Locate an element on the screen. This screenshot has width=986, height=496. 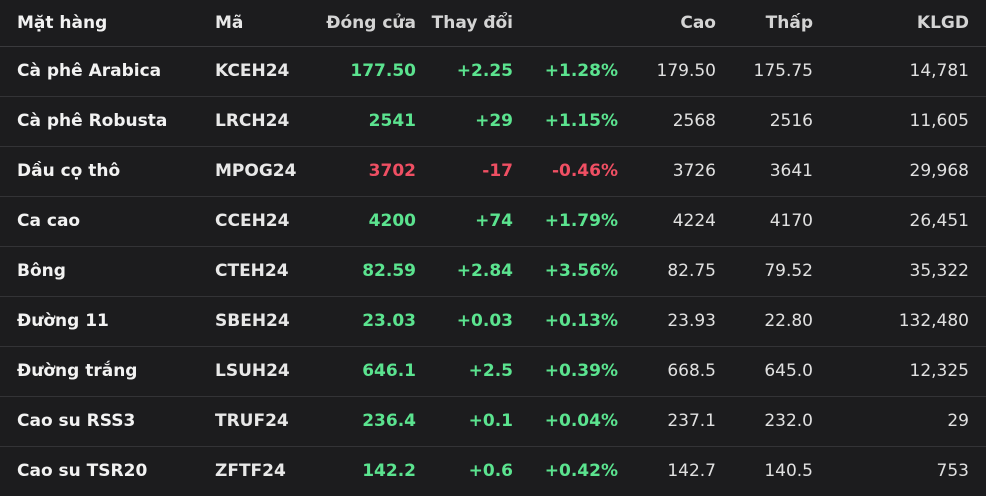
high-price: 2568 is located at coordinates (694, 121).